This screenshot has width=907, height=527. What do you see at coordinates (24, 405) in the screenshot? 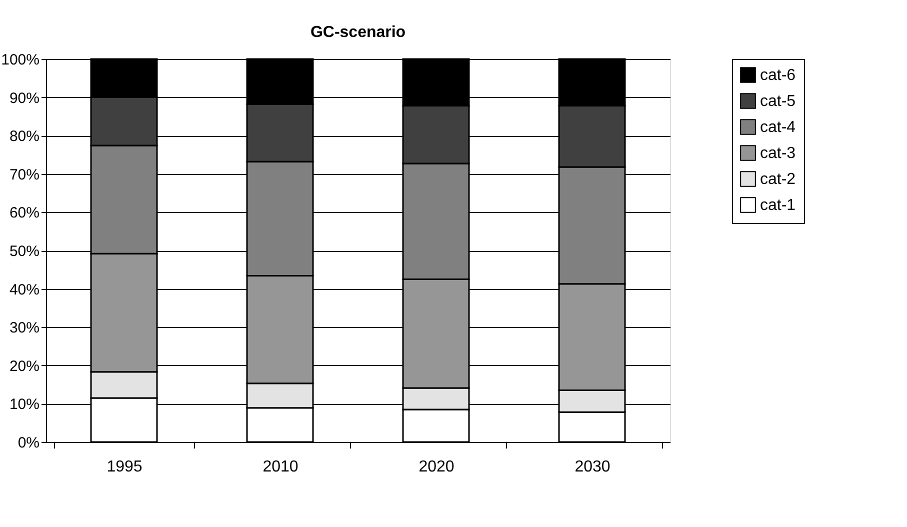
I see `y-tick-label: 10%` at bounding box center [24, 405].